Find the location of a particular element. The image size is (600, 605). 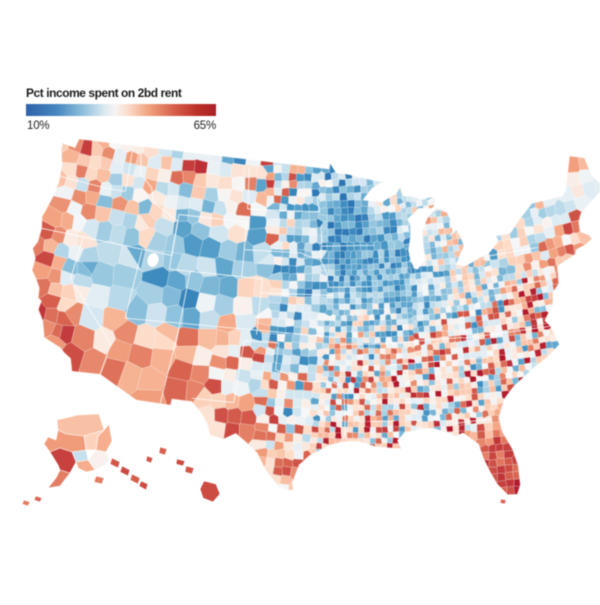

svg-text: 10% is located at coordinates (38, 126).